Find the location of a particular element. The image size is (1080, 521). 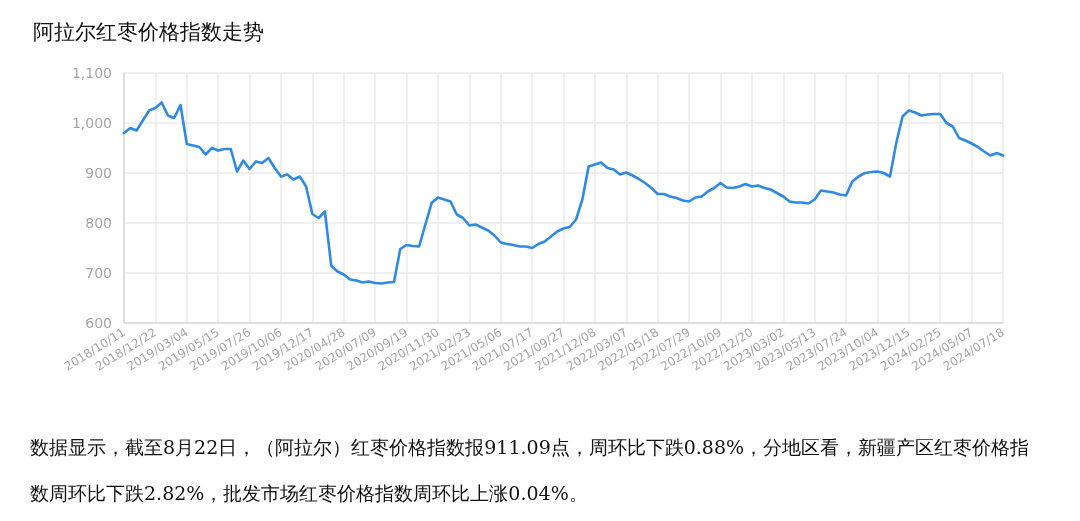

text: 数据显示，截至8月22日，（阿拉尔）红枣价格指数报911.09点，周环比下跌0.88%，分地区看，新疆产区红枣价格指数周环比下跌2.82%，批发市场红枣价格指数周环比上涨0.04%。 is located at coordinates (530, 470).